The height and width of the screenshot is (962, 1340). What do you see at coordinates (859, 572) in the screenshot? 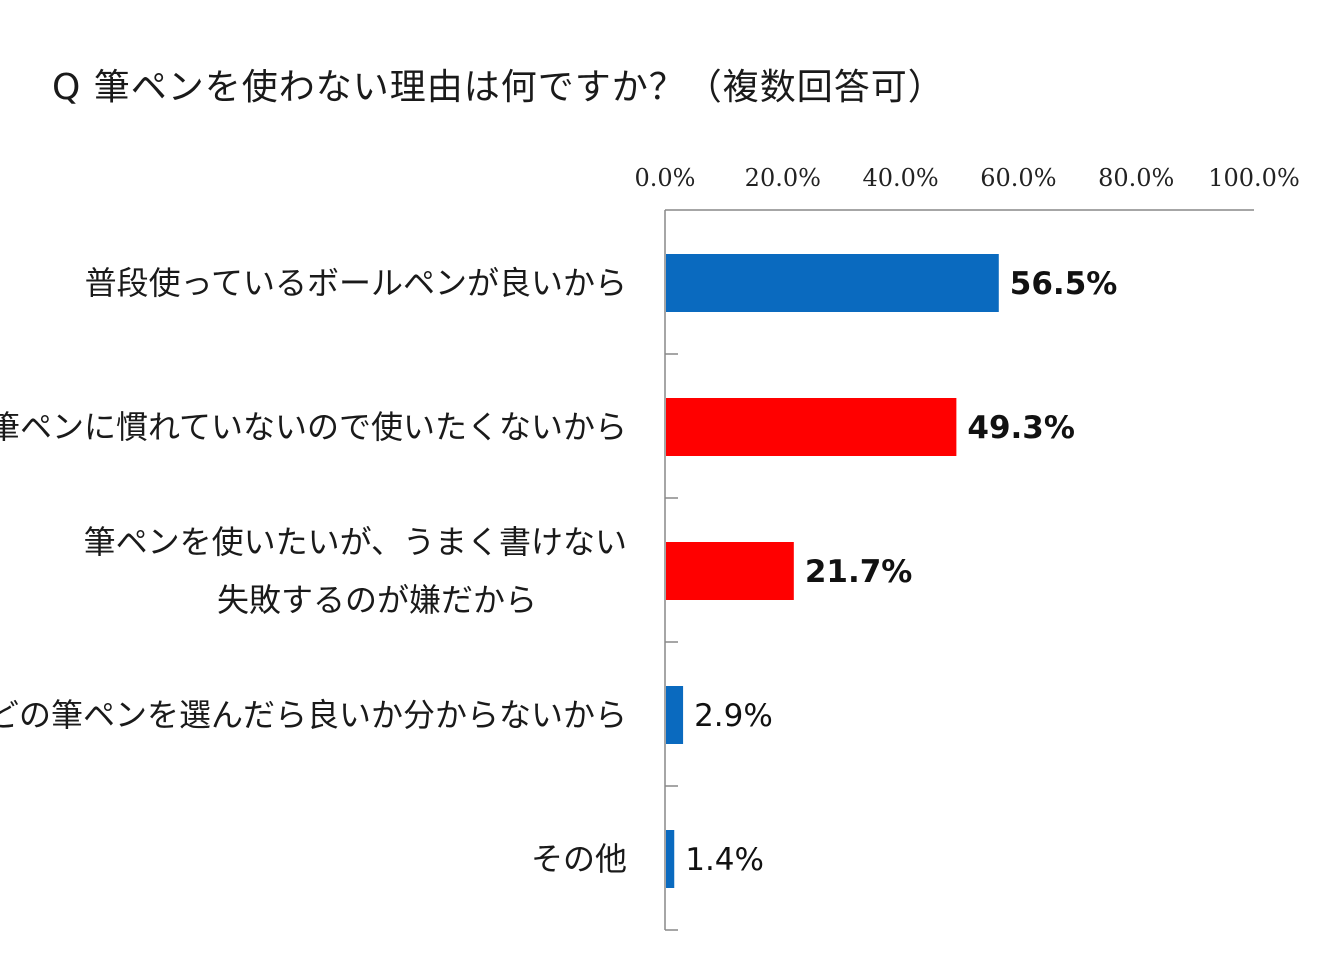
I see `data-label: 21.7%` at bounding box center [859, 572].